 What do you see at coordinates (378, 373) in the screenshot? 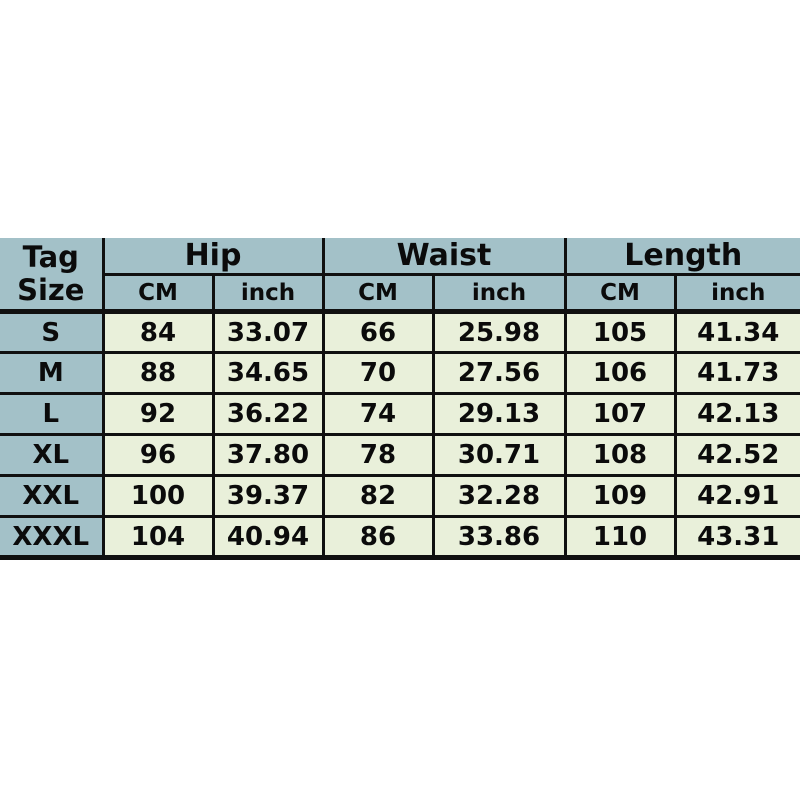
I see `value-cell: 70` at bounding box center [378, 373].